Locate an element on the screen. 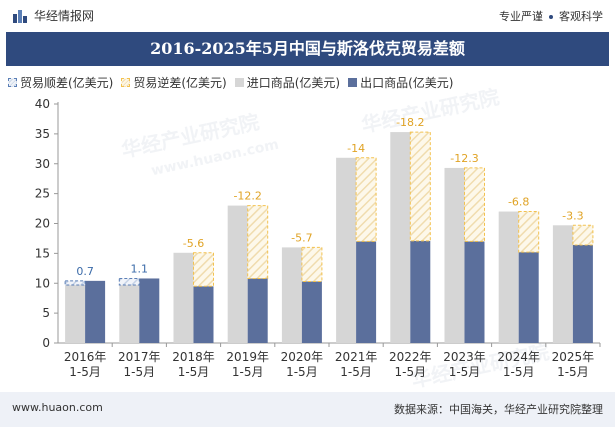 This screenshot has width=615, height=427. balance-label: 1.1 is located at coordinates (140, 268).